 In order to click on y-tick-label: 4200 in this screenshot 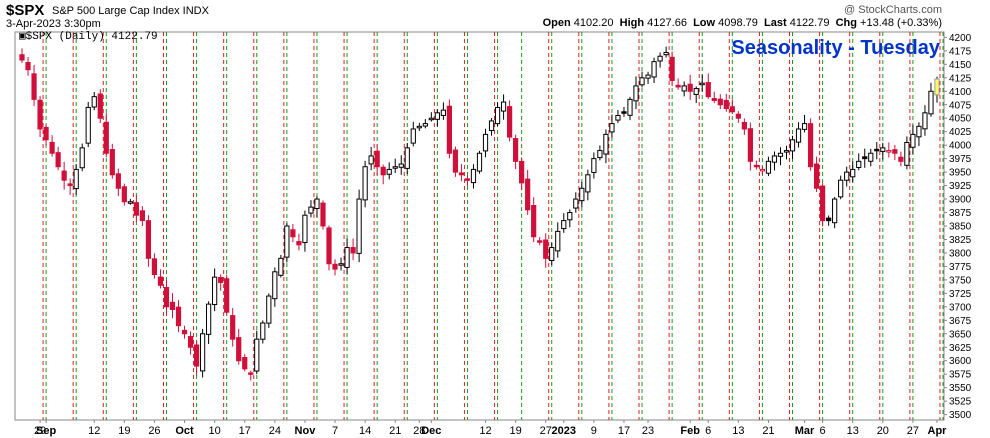, I will do `click(960, 38)`.